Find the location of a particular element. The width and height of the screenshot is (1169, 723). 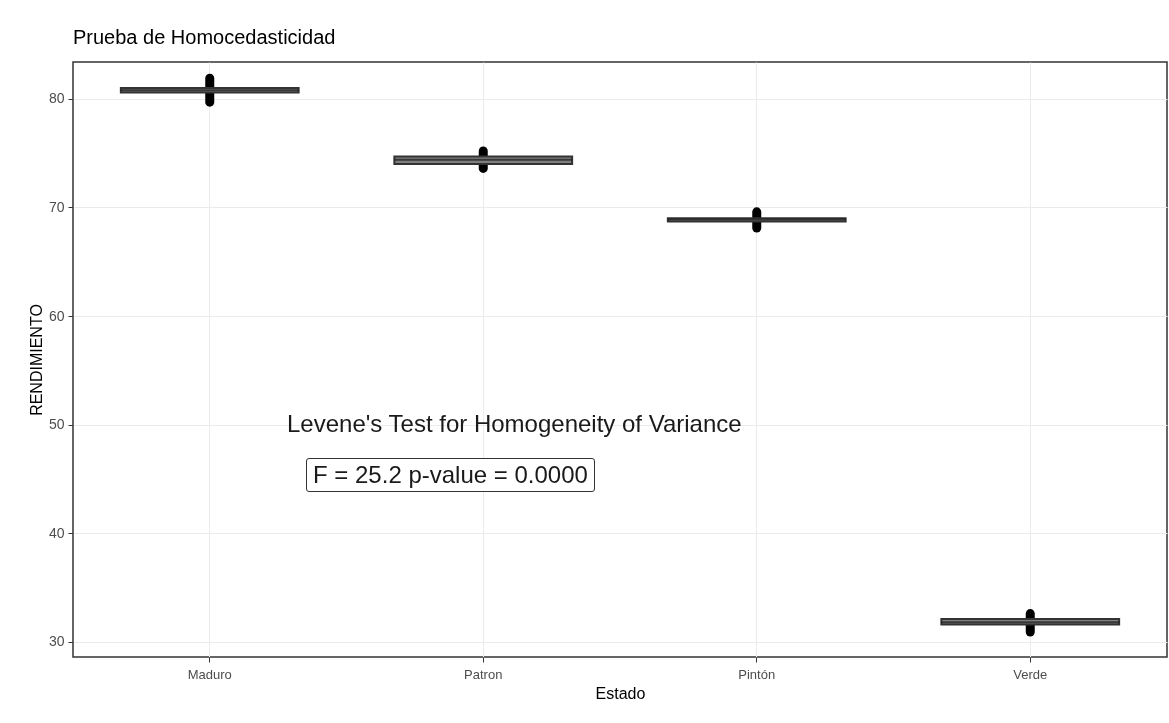

chart-title: Prueba de Homocedasticidad is located at coordinates (204, 37).